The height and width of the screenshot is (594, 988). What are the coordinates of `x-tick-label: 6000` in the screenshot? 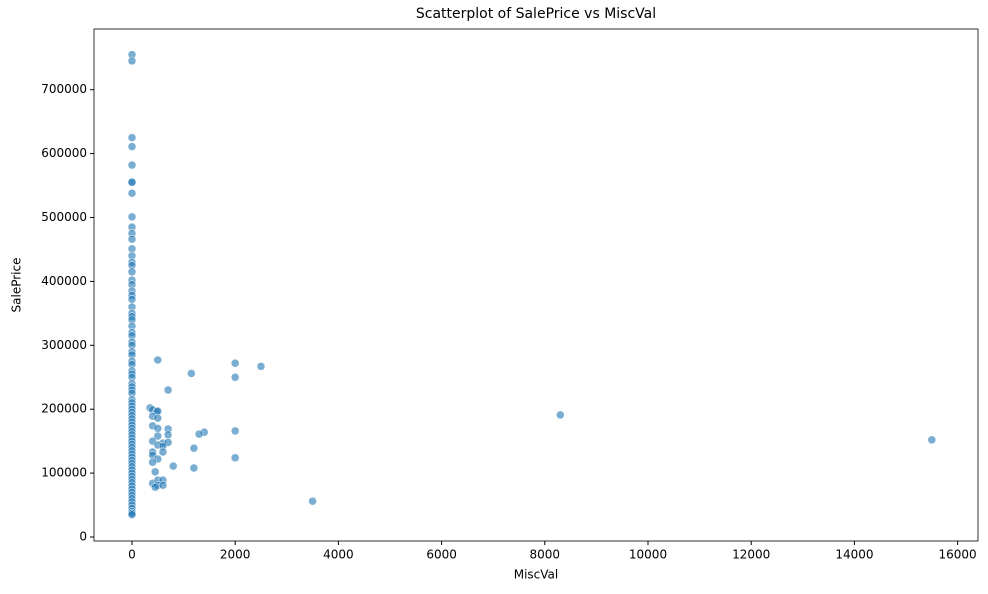 It's located at (441, 555).